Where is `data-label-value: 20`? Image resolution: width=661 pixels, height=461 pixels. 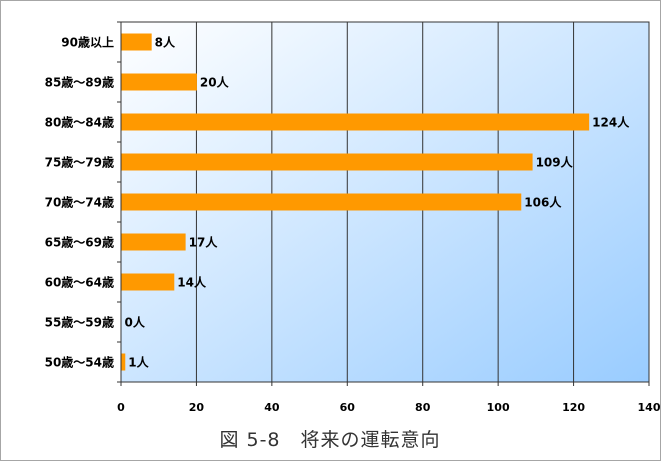 data-label-value: 20 is located at coordinates (208, 83).